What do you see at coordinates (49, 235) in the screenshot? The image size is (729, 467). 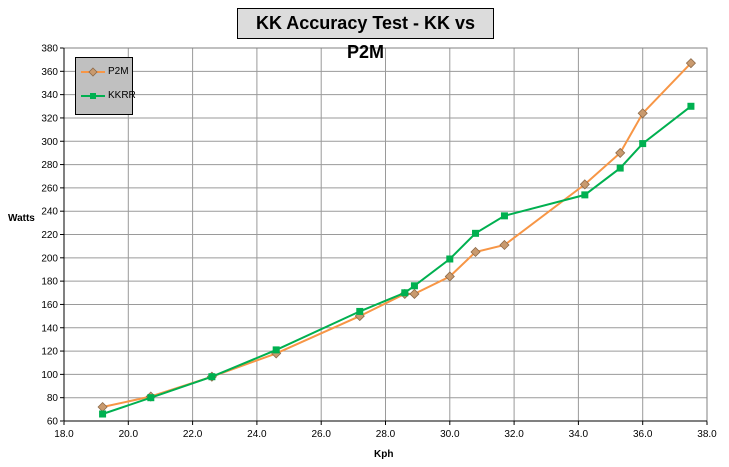 I see `y-tick-label: 220` at bounding box center [49, 235].